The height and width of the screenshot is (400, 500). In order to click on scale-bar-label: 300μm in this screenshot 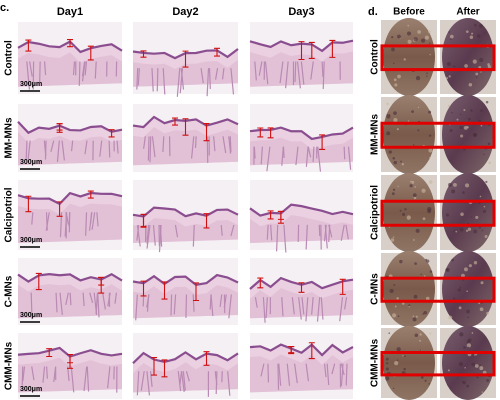, I will do `click(31, 389)`.